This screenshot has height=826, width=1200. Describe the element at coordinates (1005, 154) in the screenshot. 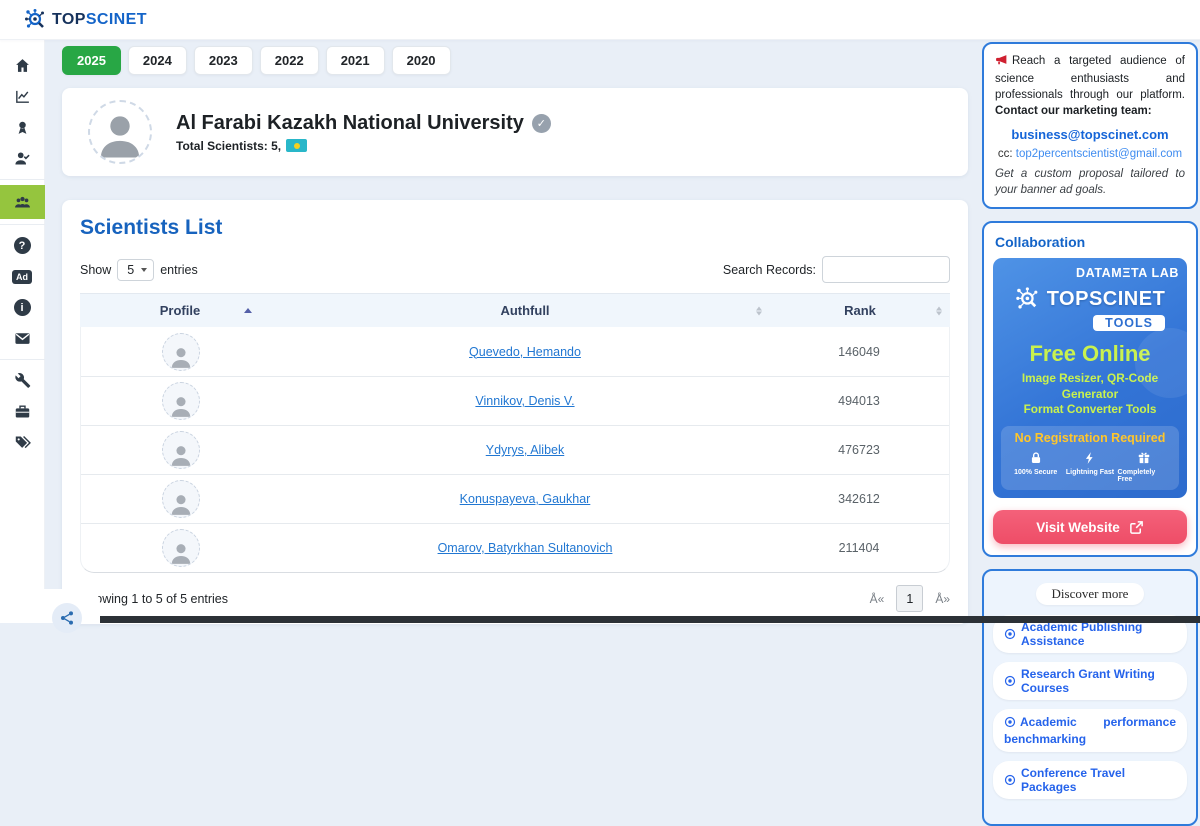

I see `cc-label: cc:` at that location.